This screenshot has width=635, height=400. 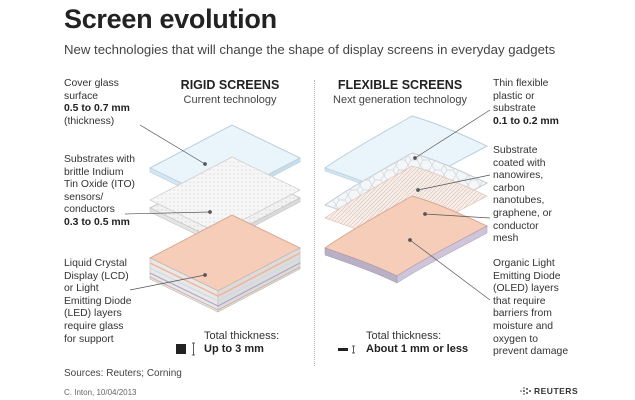 What do you see at coordinates (526, 121) in the screenshot?
I see `plastic-thickness: 0.1 to 0.2 mm` at bounding box center [526, 121].